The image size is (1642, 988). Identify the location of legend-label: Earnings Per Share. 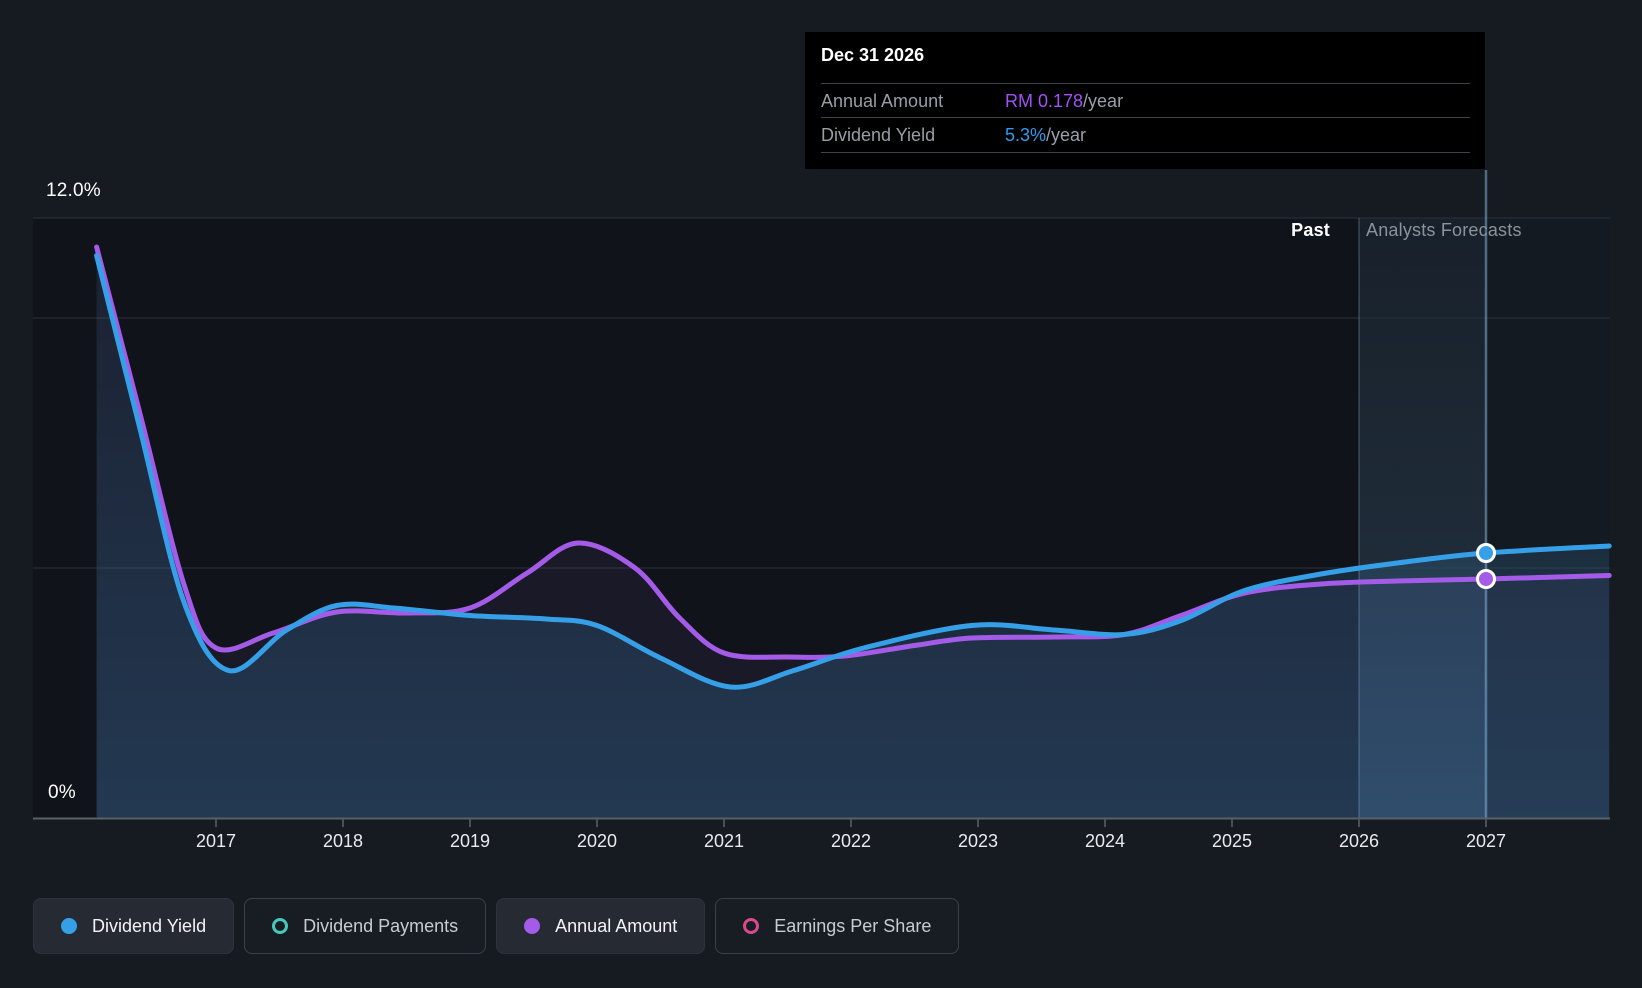
(853, 925).